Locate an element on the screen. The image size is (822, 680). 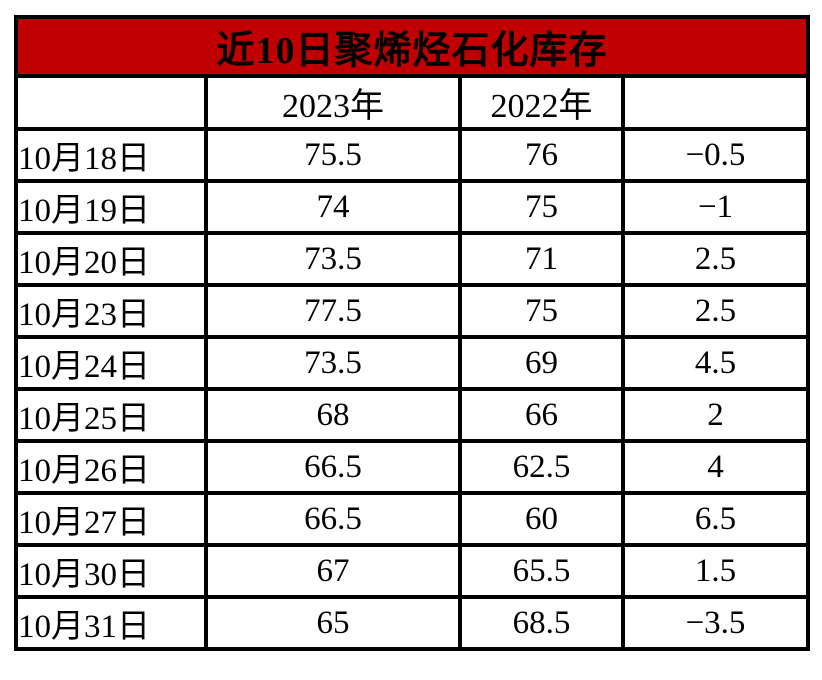
table-row: 10月30日 67 65.5 1.5 is located at coordinates (412, 571).